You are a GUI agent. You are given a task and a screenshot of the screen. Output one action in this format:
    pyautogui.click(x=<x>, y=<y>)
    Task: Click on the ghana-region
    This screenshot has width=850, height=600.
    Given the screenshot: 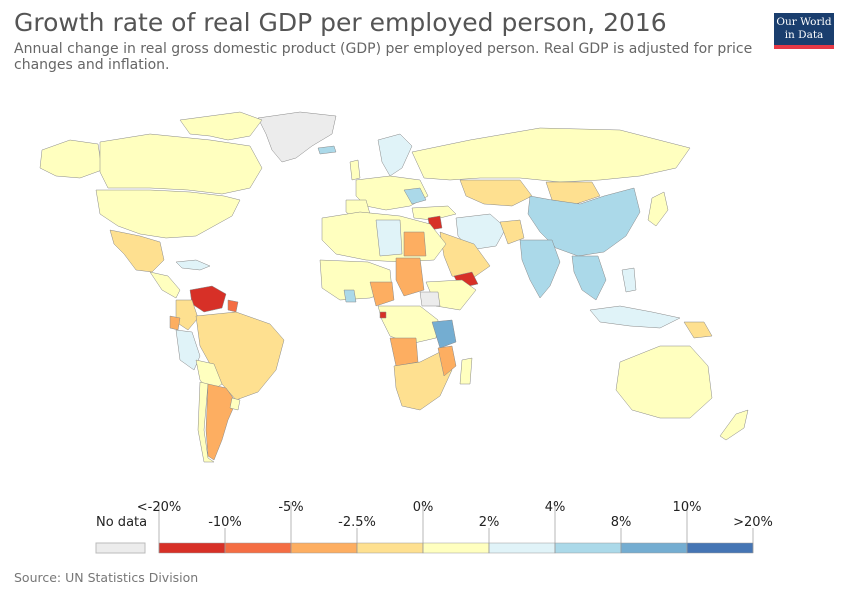 What is the action you would take?
    pyautogui.click(x=350, y=296)
    